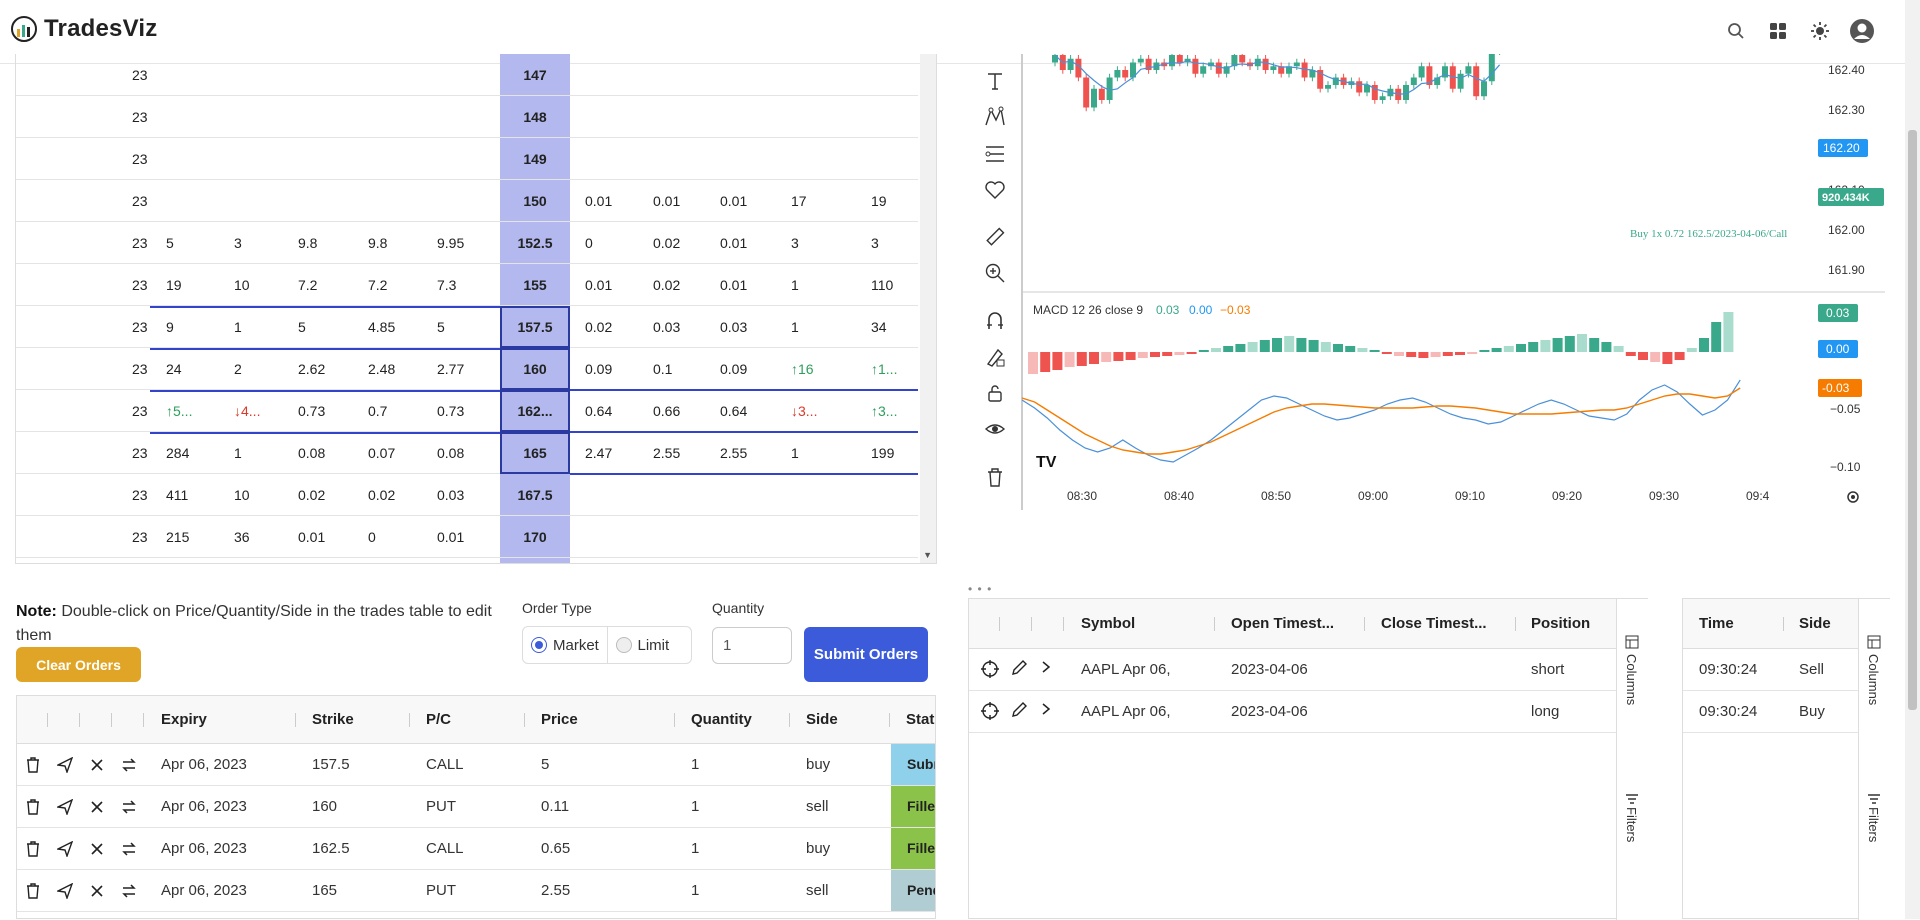 The height and width of the screenshot is (920, 1920). What do you see at coordinates (589, 243) in the screenshot?
I see `put-cell: 0` at bounding box center [589, 243].